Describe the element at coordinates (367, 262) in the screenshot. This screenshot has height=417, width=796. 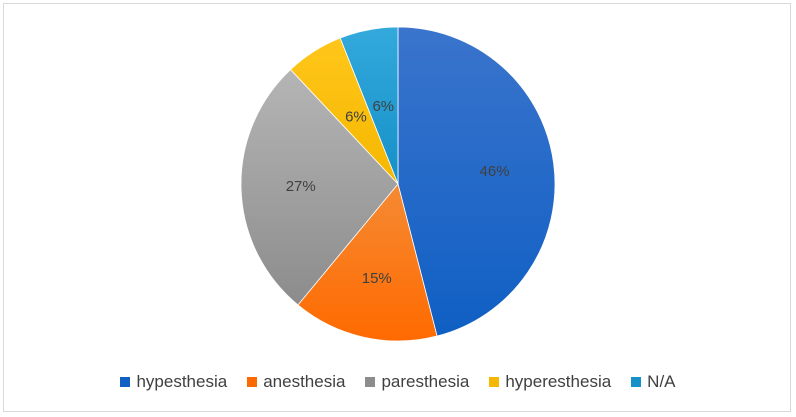
I see `pie-slice-anesthesia` at that location.